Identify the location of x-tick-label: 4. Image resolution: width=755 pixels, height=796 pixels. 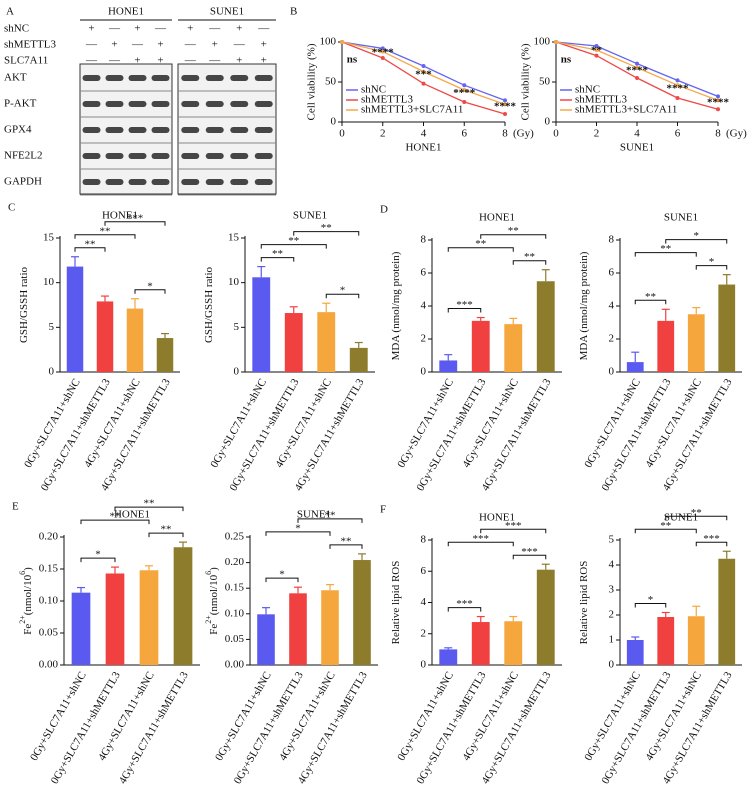
(637, 134).